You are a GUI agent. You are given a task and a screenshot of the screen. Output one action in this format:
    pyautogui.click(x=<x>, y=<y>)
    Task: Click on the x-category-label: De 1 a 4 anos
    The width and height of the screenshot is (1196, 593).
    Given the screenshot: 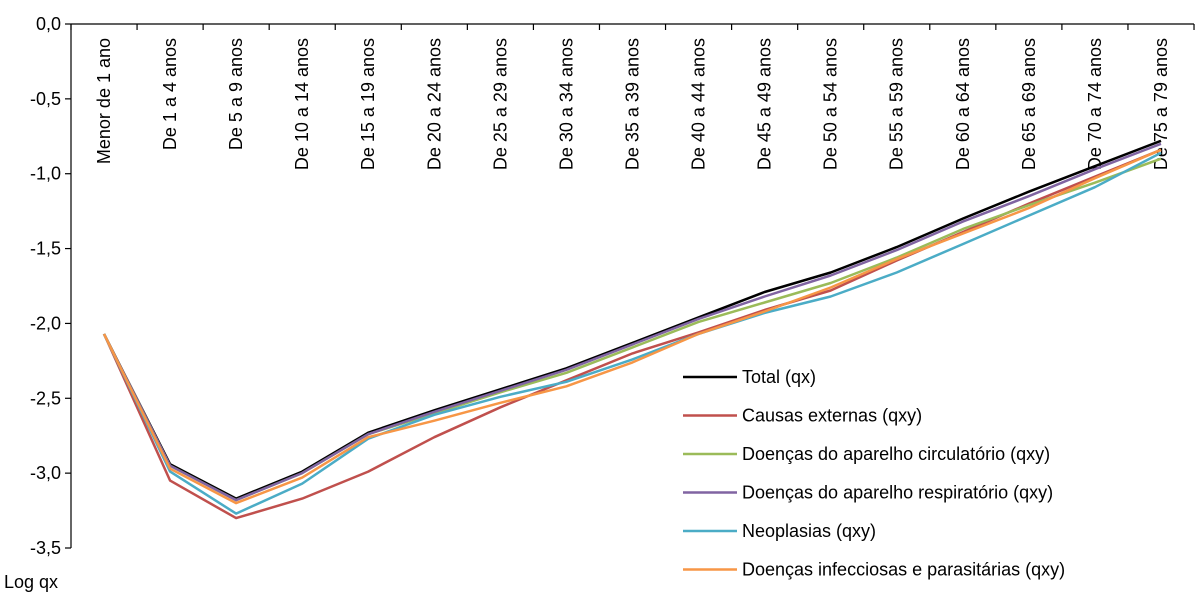 What is the action you would take?
    pyautogui.click(x=170, y=94)
    